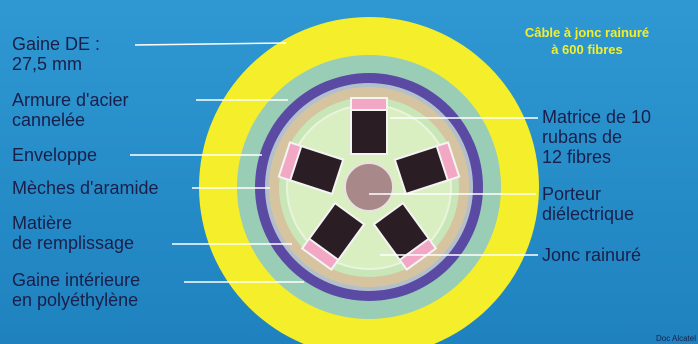  Describe the element at coordinates (587, 41) in the screenshot. I see `diagram-title: Câble à jonc rainuré à 600 fibres` at that location.